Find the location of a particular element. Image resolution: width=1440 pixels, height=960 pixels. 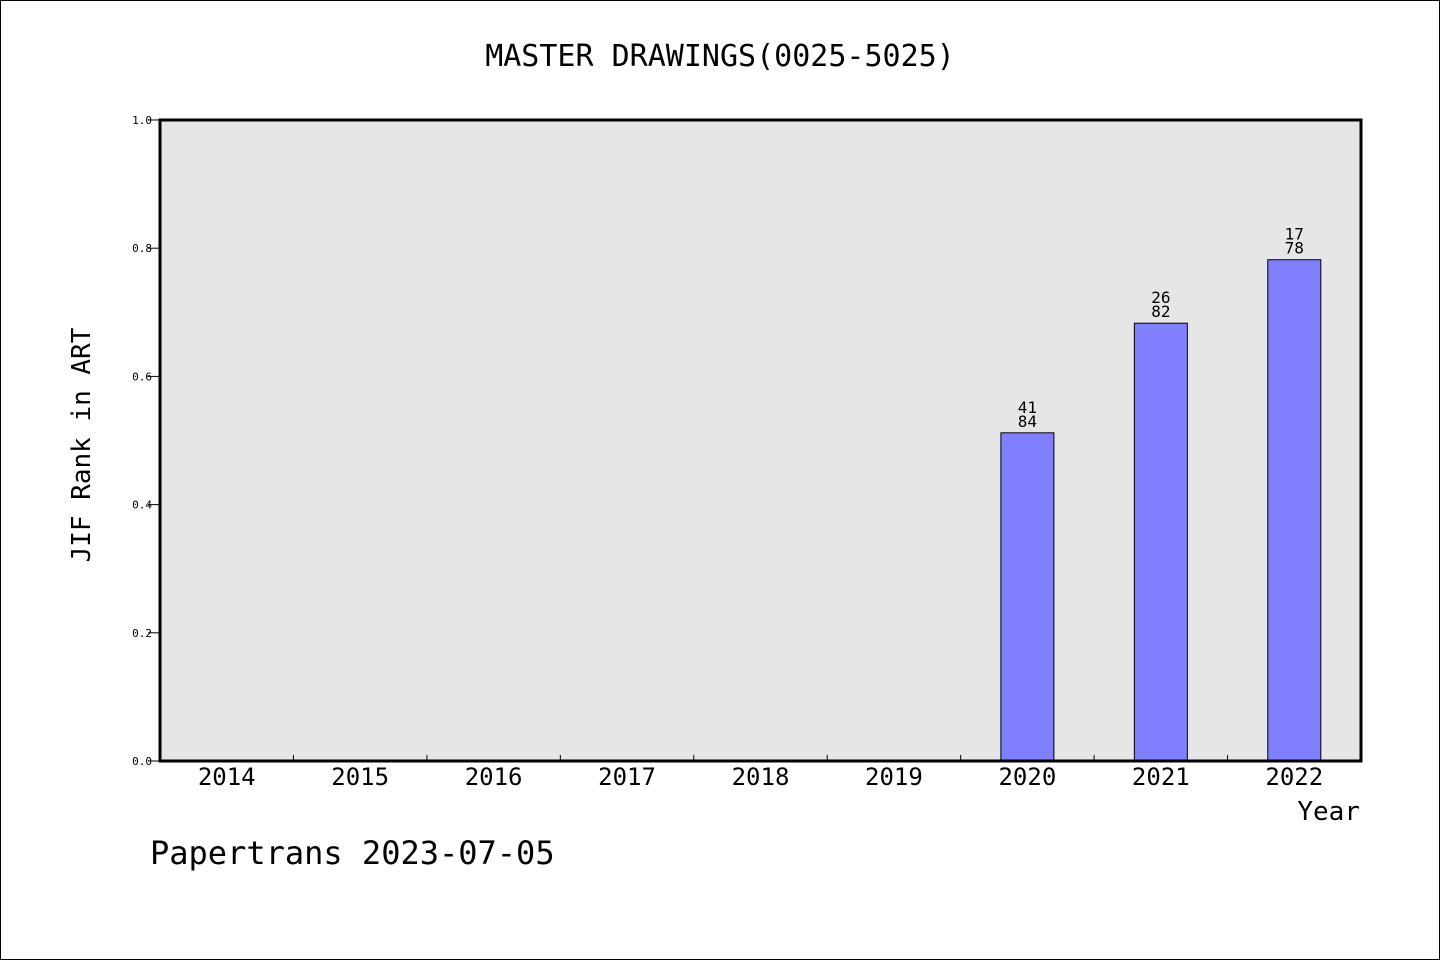

bar-label-total: 82 is located at coordinates (1160, 311).